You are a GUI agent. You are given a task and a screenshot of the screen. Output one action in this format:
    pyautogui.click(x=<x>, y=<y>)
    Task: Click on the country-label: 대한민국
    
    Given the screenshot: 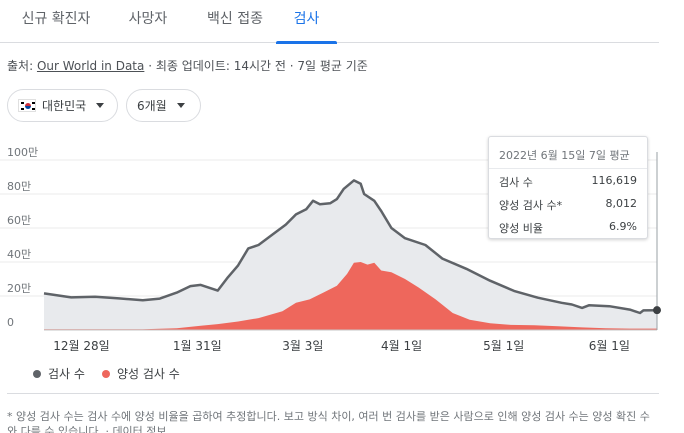 What is the action you would take?
    pyautogui.click(x=64, y=106)
    